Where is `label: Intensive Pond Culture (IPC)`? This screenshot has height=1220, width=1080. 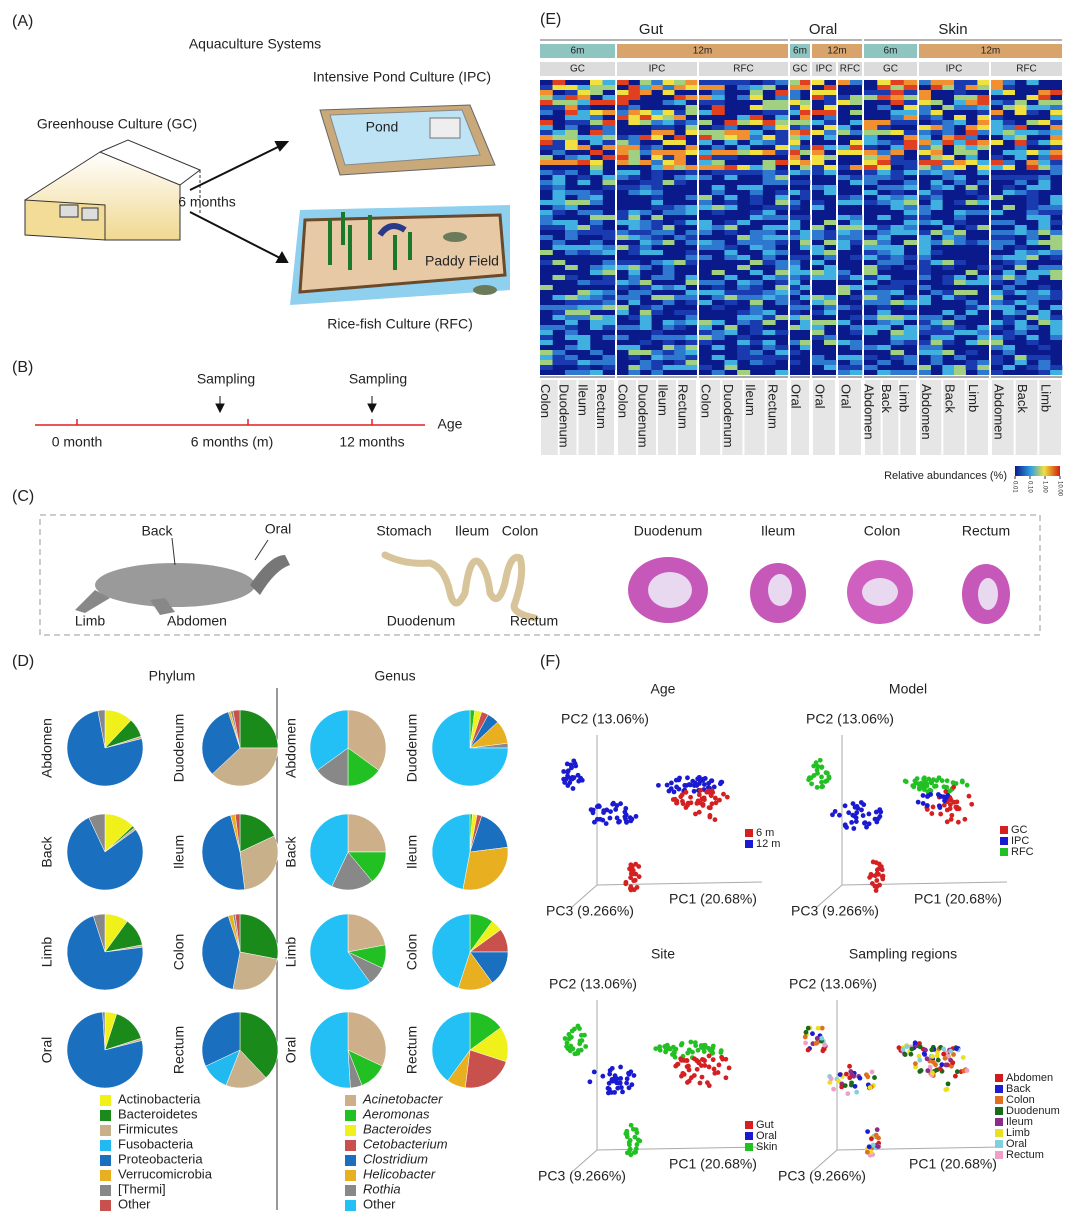 label: Intensive Pond Culture (IPC) is located at coordinates (402, 77).